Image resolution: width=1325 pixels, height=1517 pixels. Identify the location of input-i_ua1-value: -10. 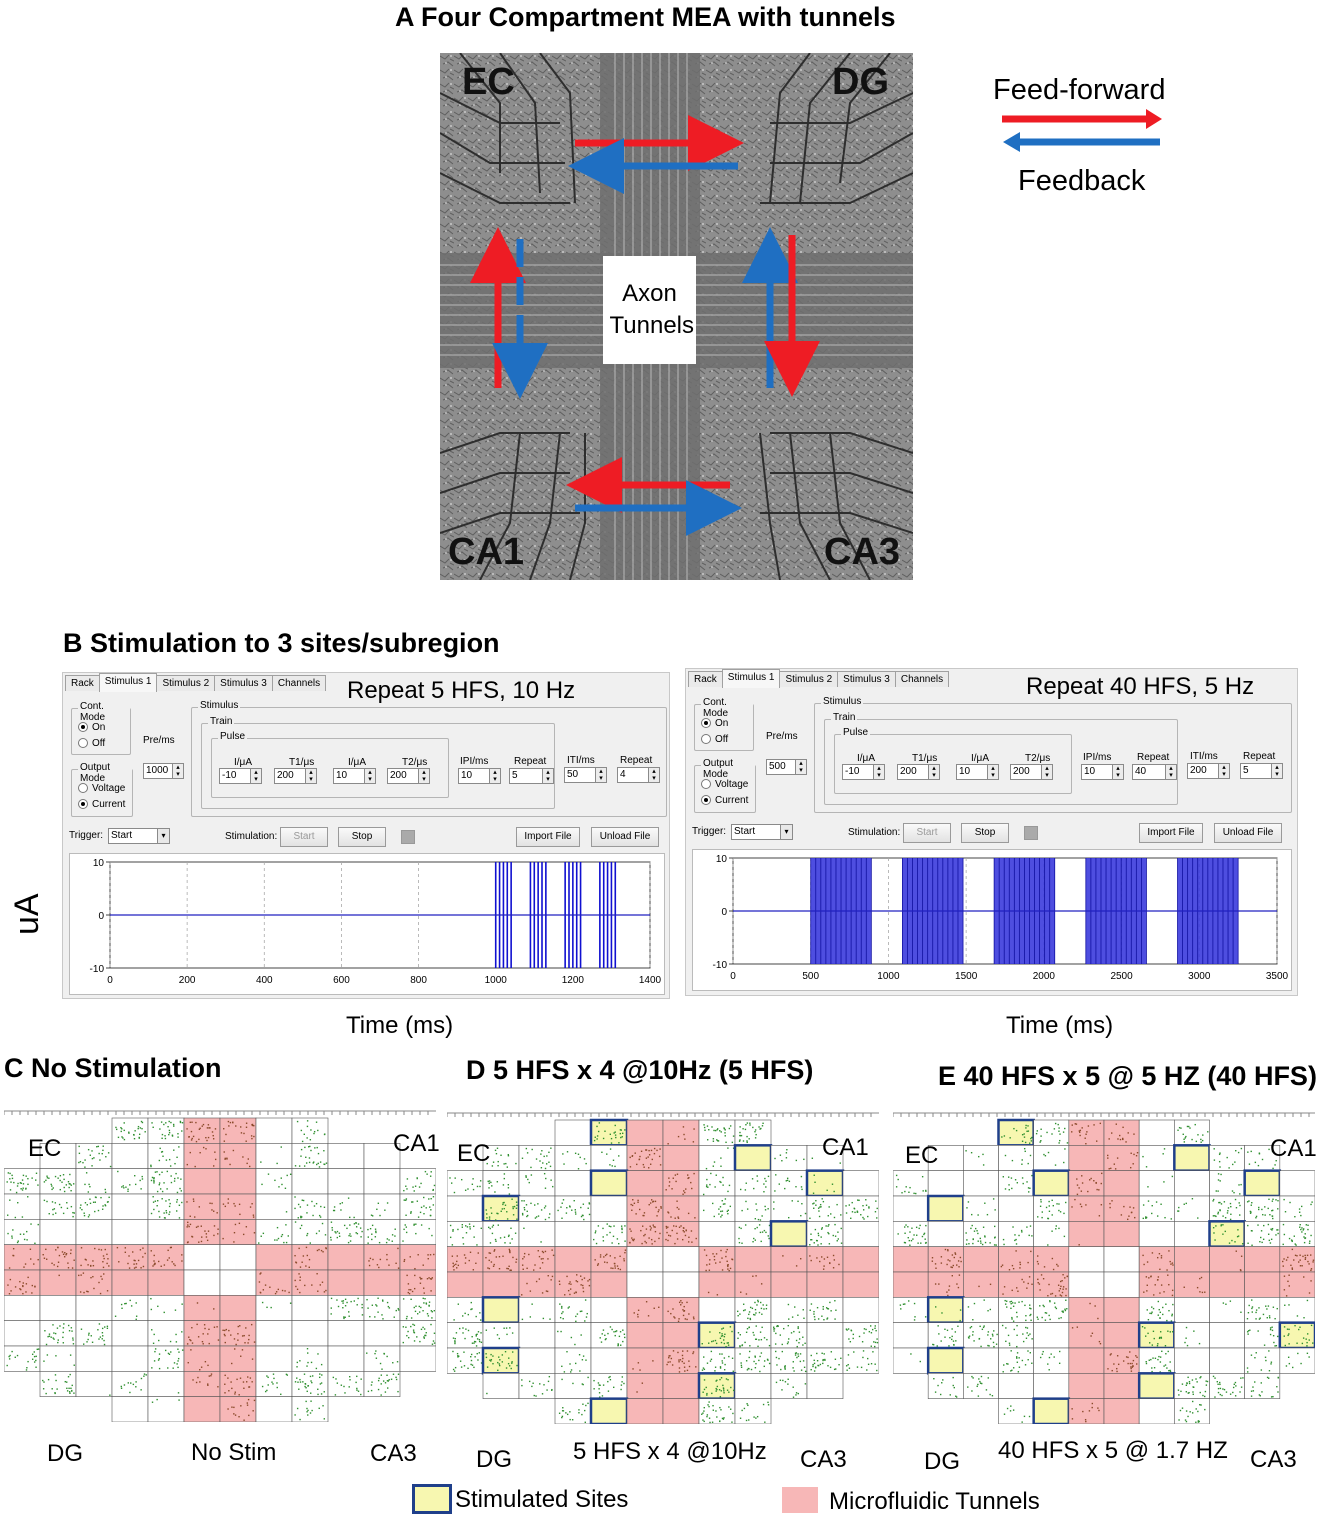
(858, 772).